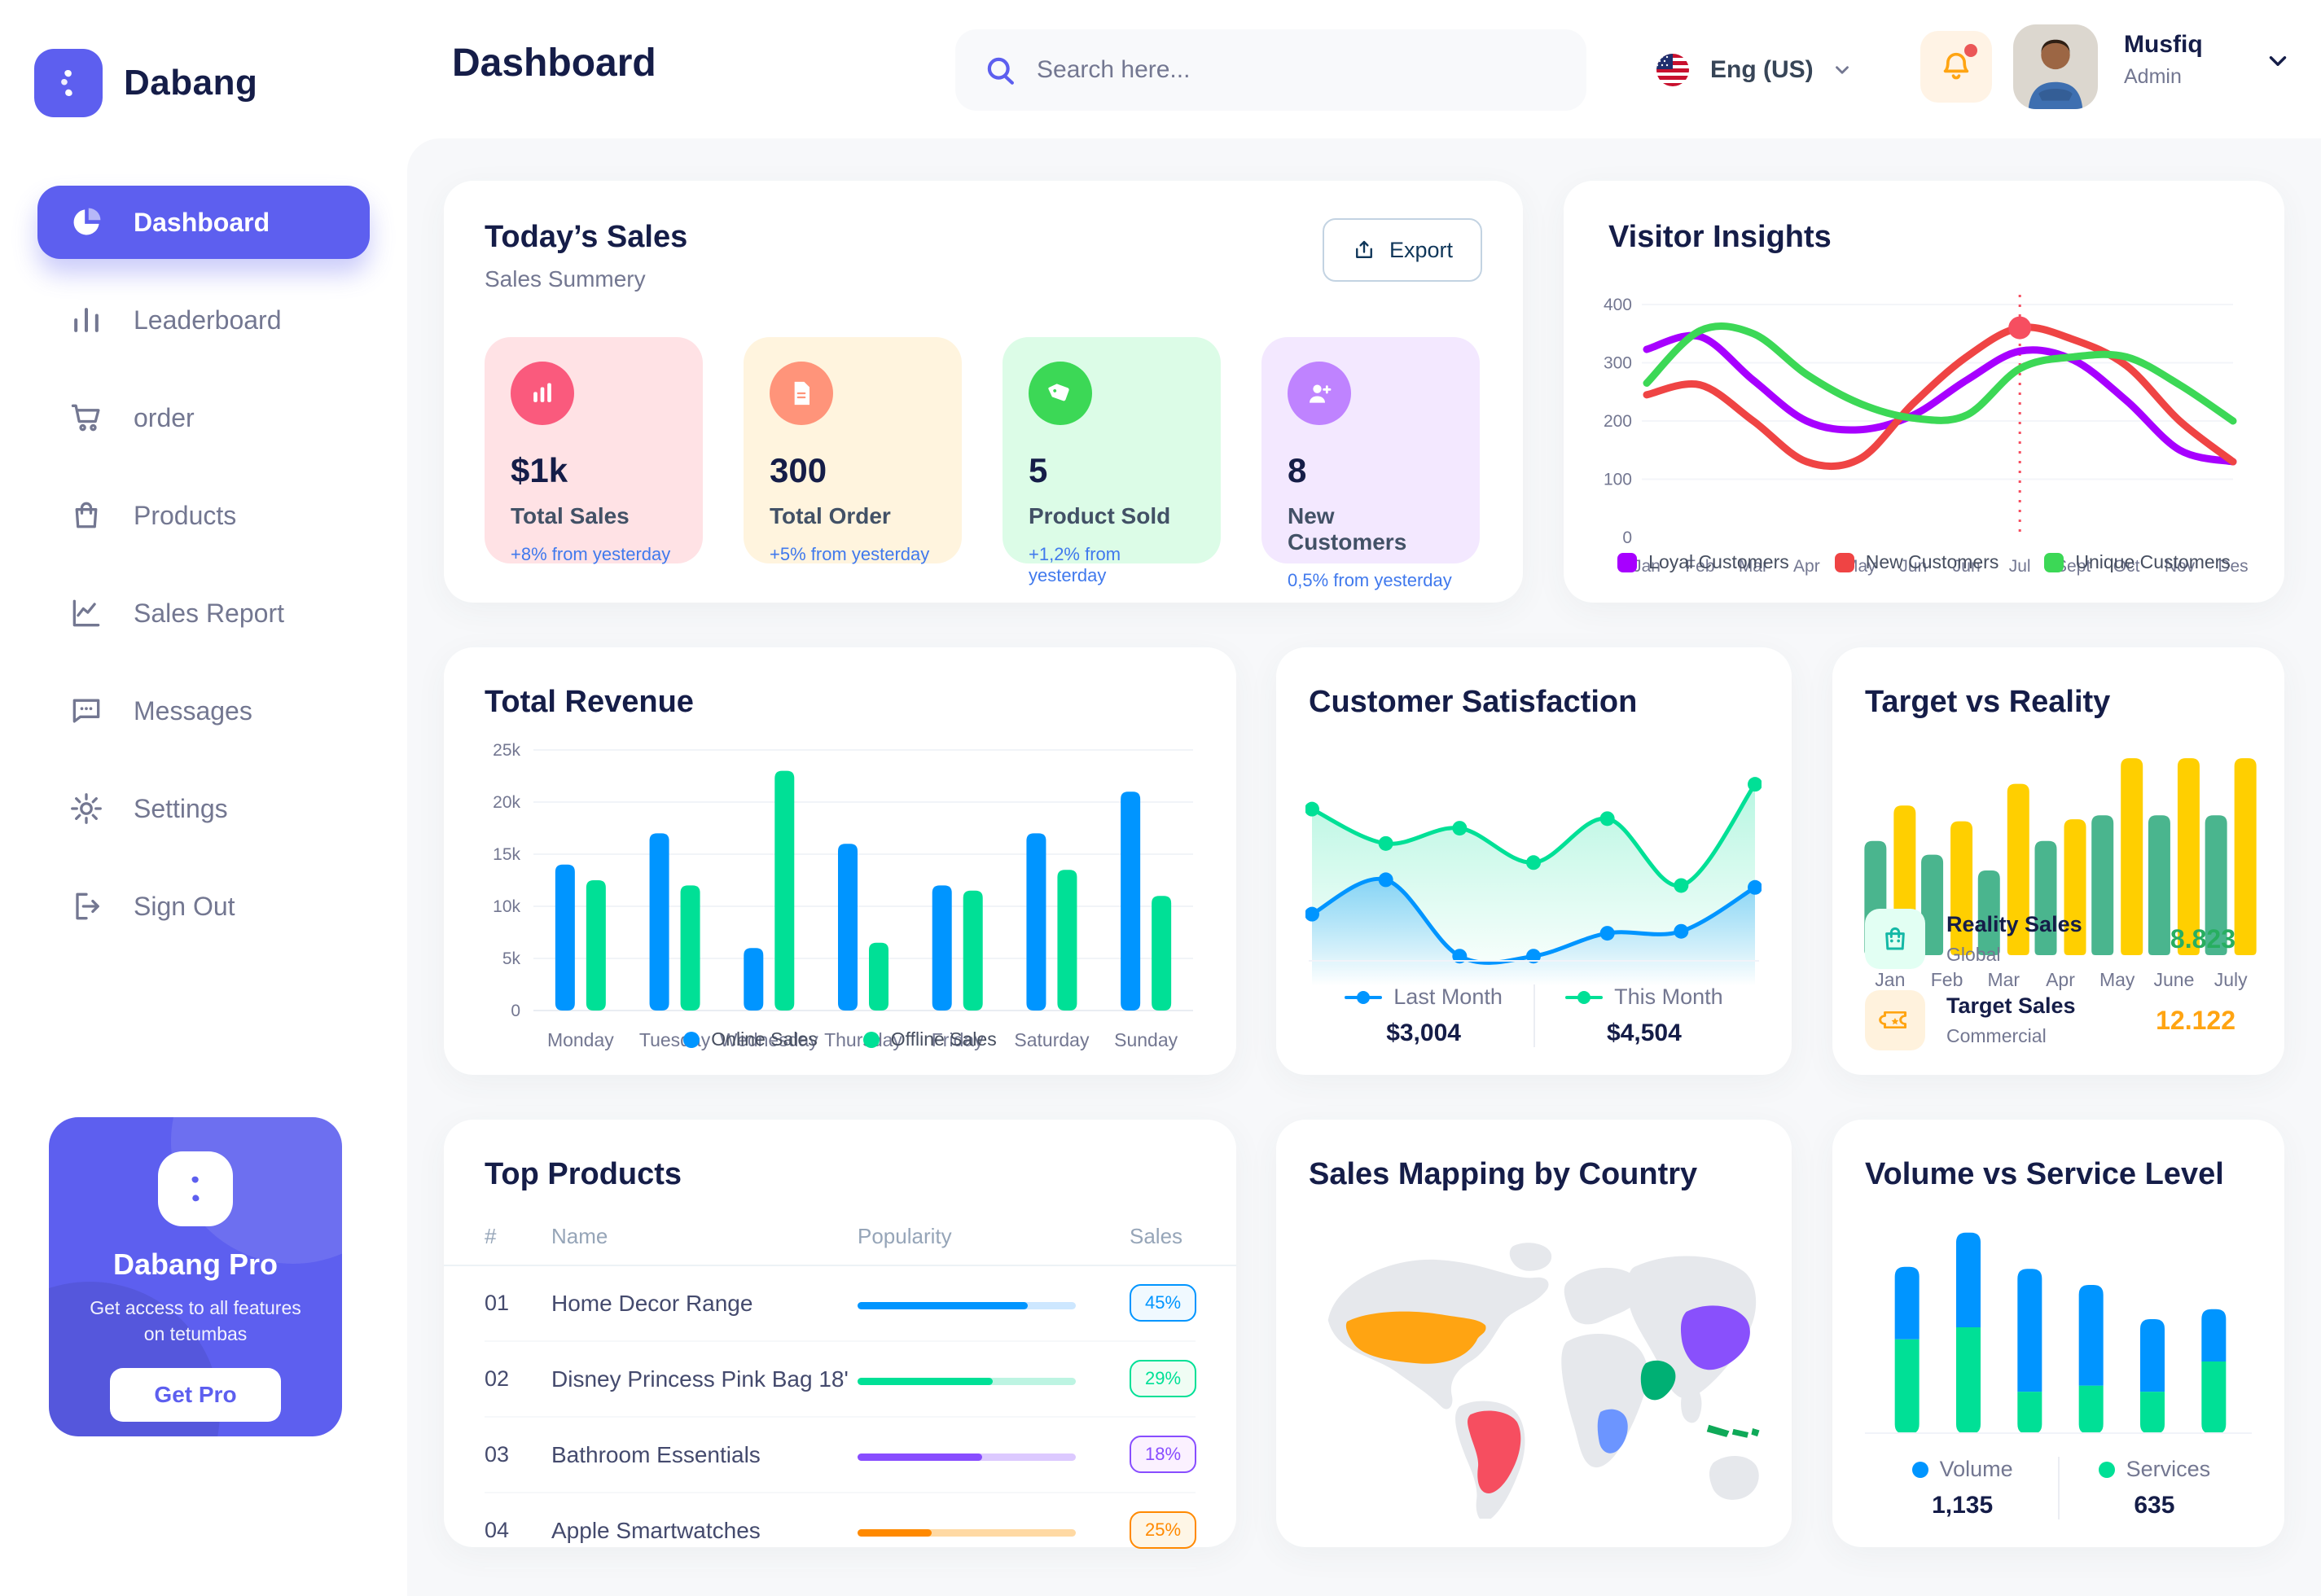  What do you see at coordinates (1658, 1380) in the screenshot?
I see `map-country-saudi-arabia` at bounding box center [1658, 1380].